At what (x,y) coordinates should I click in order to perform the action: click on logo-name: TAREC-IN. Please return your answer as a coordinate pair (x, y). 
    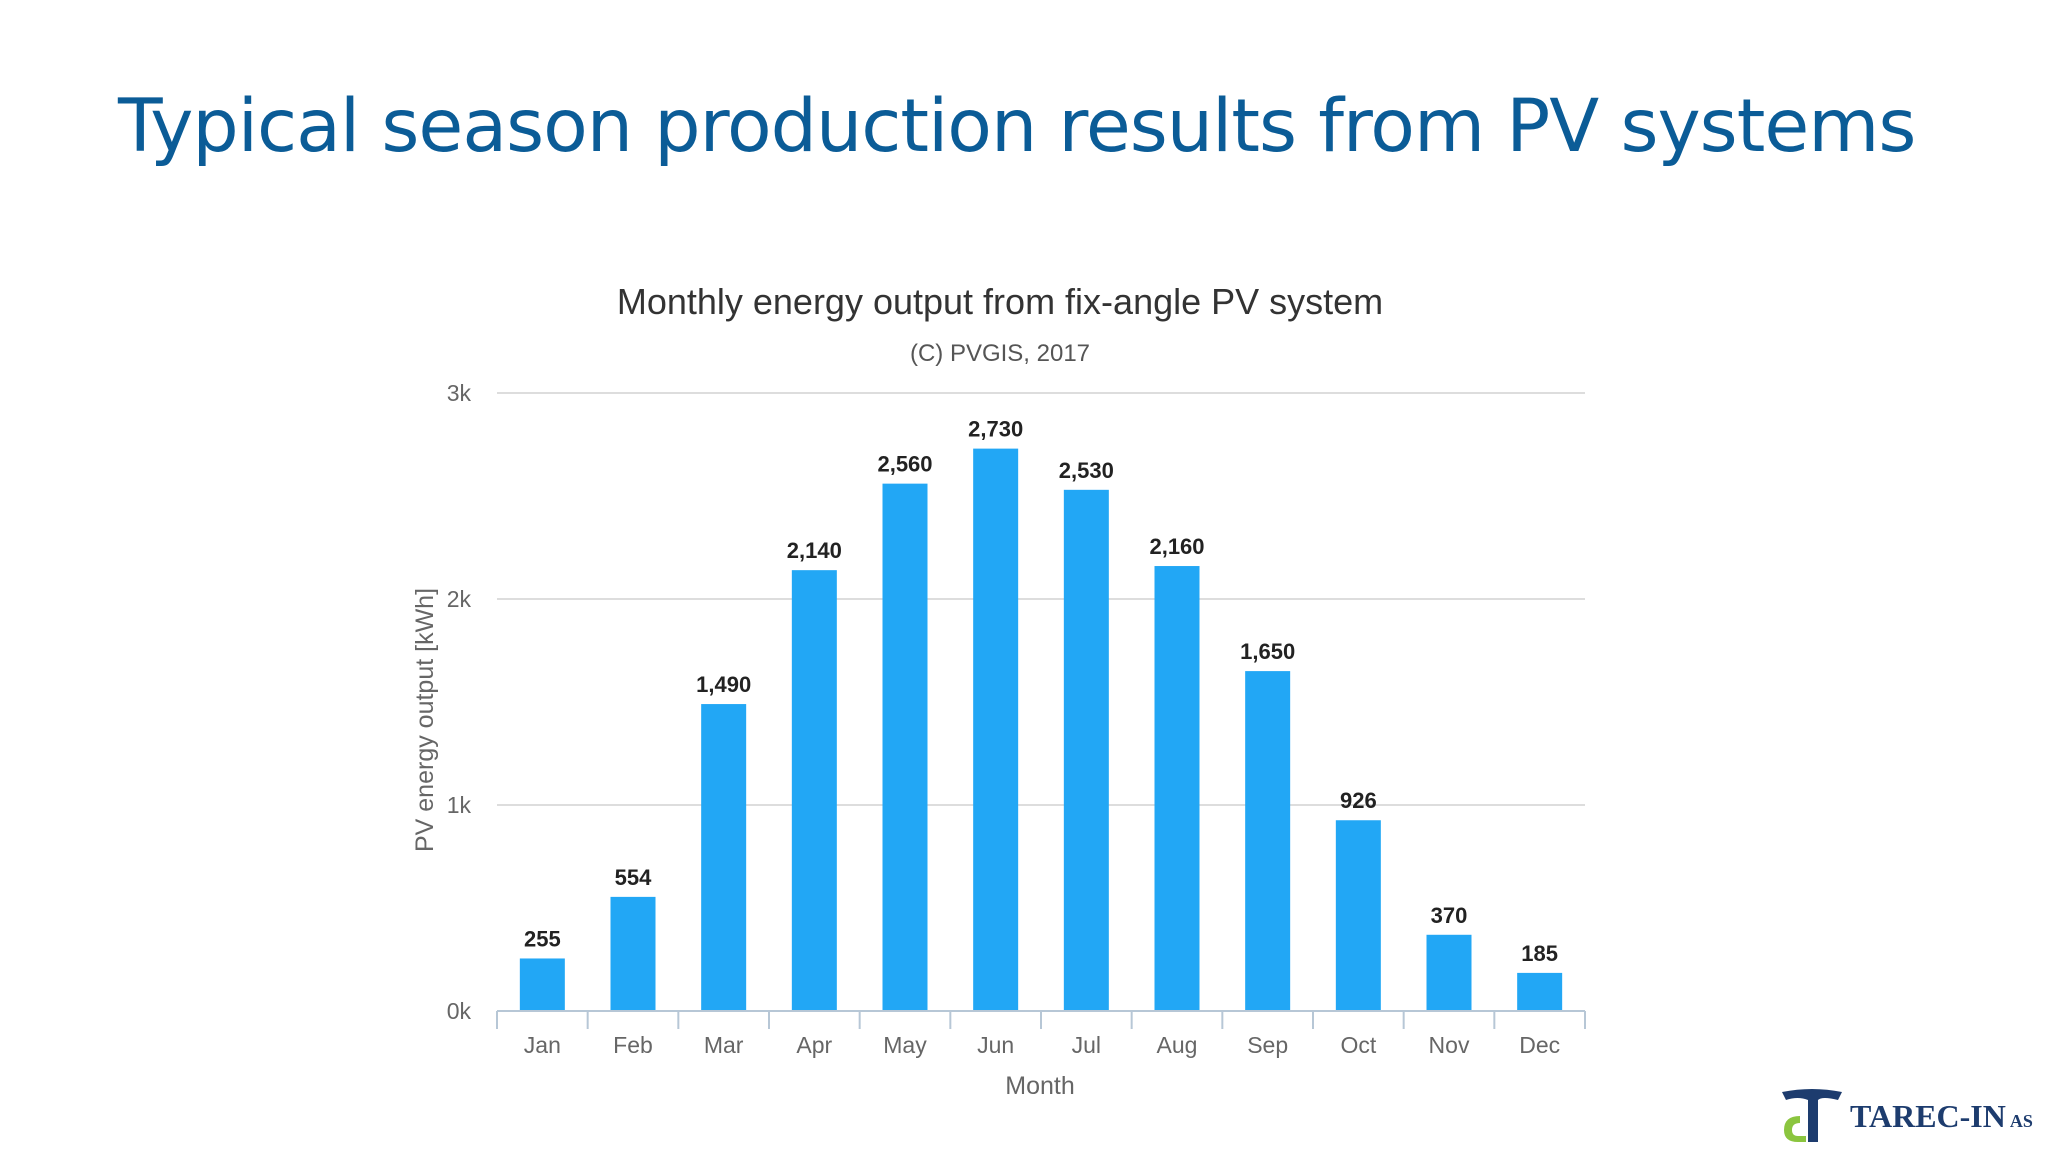
    Looking at the image, I should click on (1928, 1116).